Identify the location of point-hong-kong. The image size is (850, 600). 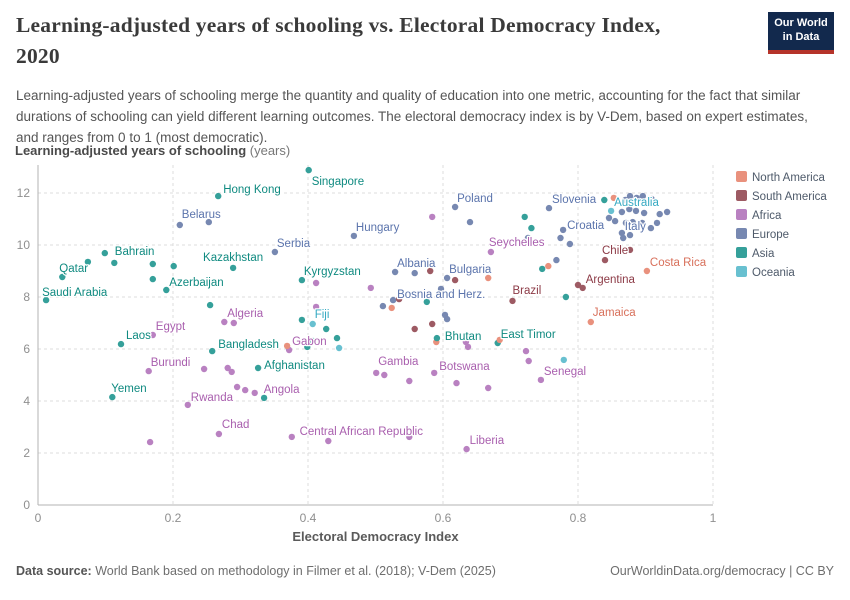
(218, 196).